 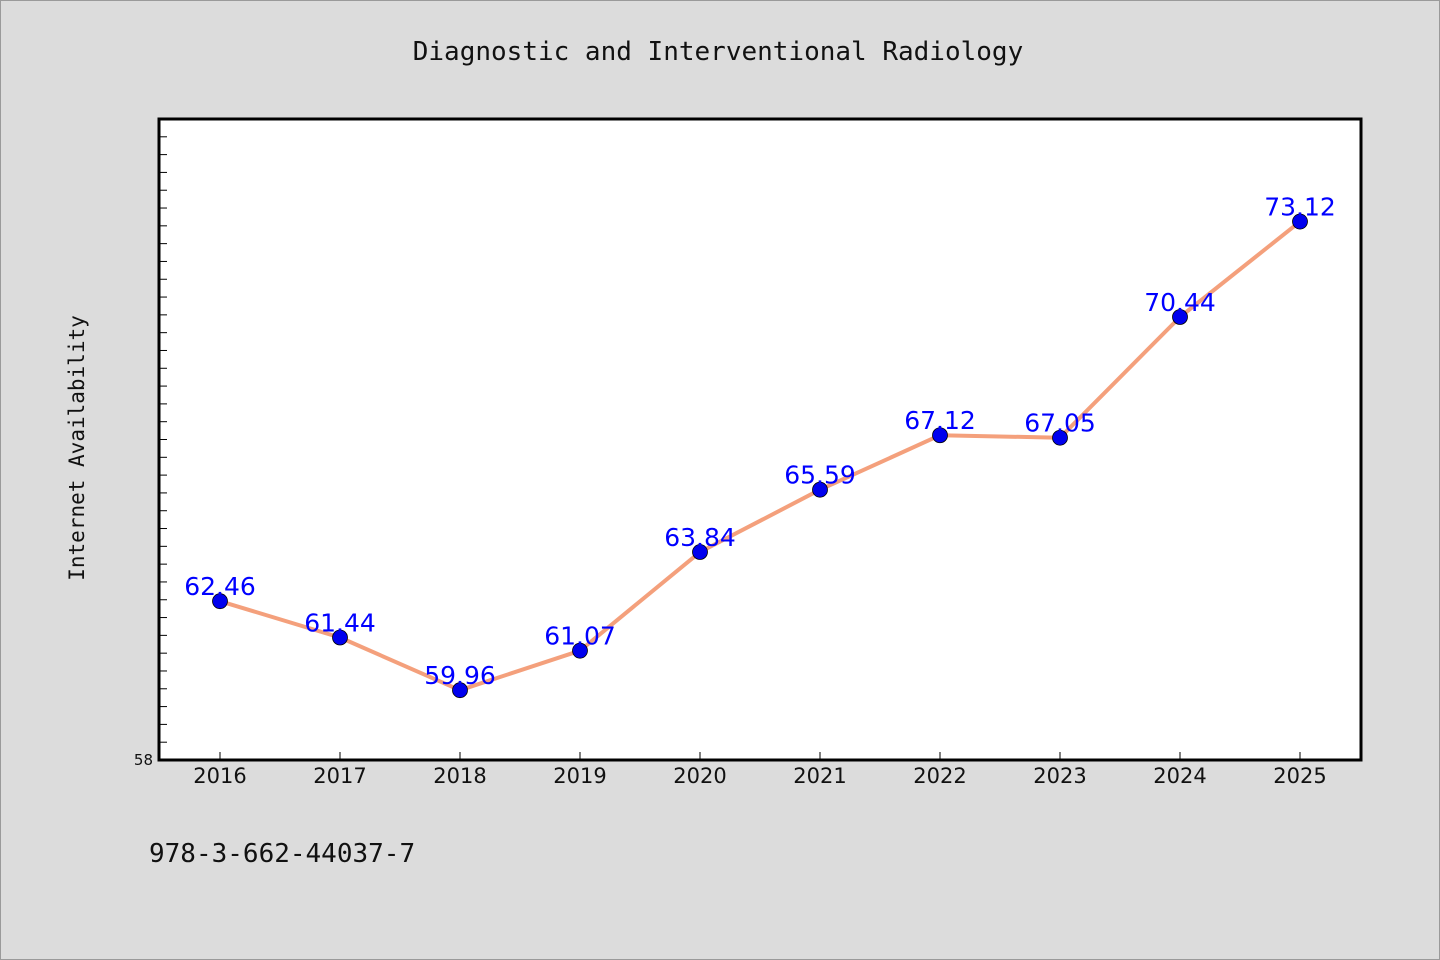 What do you see at coordinates (819, 776) in the screenshot?
I see `x-tick-label: 2021` at bounding box center [819, 776].